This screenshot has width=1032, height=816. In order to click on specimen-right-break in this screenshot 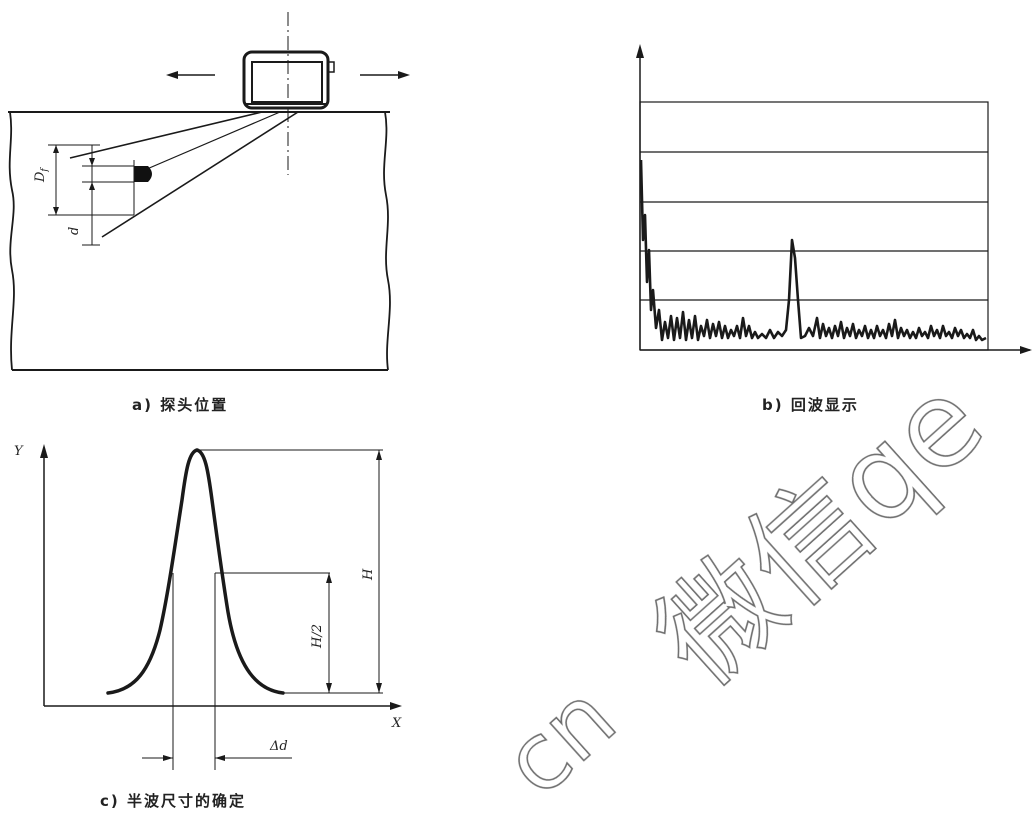, I will do `click(387, 241)`.